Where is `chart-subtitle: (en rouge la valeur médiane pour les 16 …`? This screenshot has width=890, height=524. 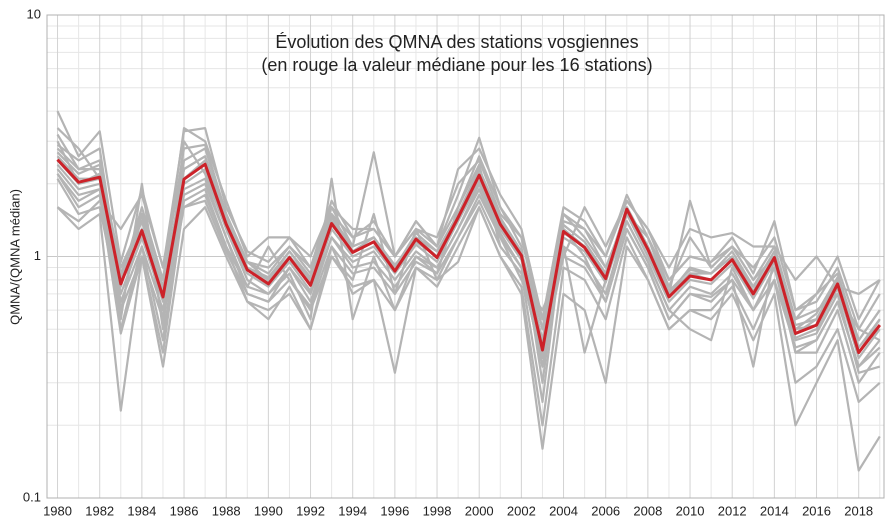
chart-subtitle: (en rouge la valeur médiane pour les 16 … is located at coordinates (456, 65).